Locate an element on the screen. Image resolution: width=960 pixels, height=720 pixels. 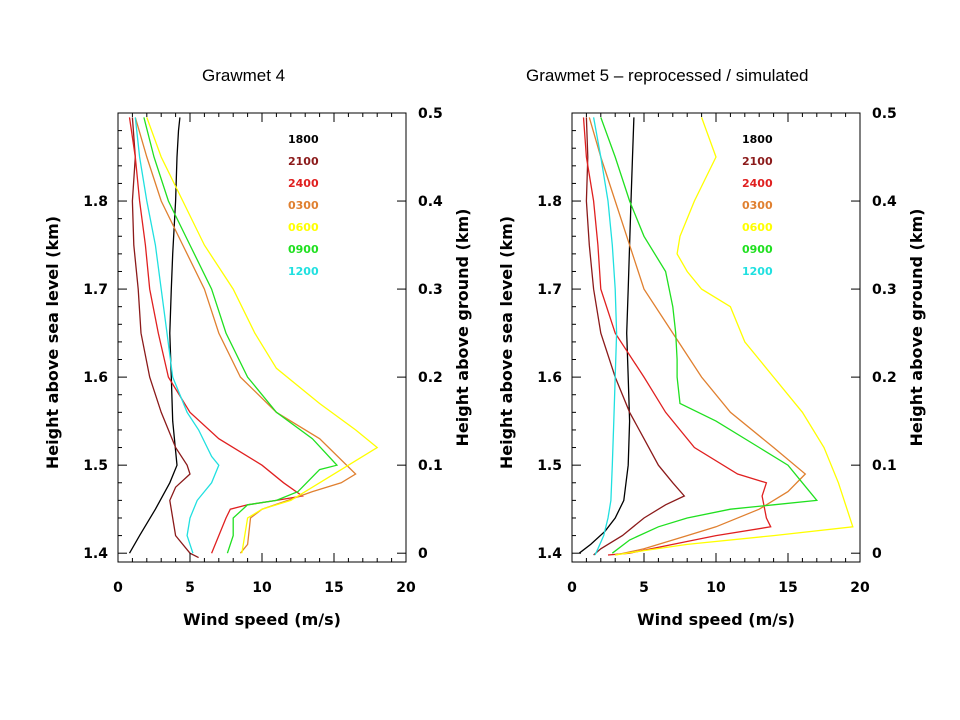
chart-title-right: Grawmet 5 – reprocessed / simulated is located at coordinates (667, 75).